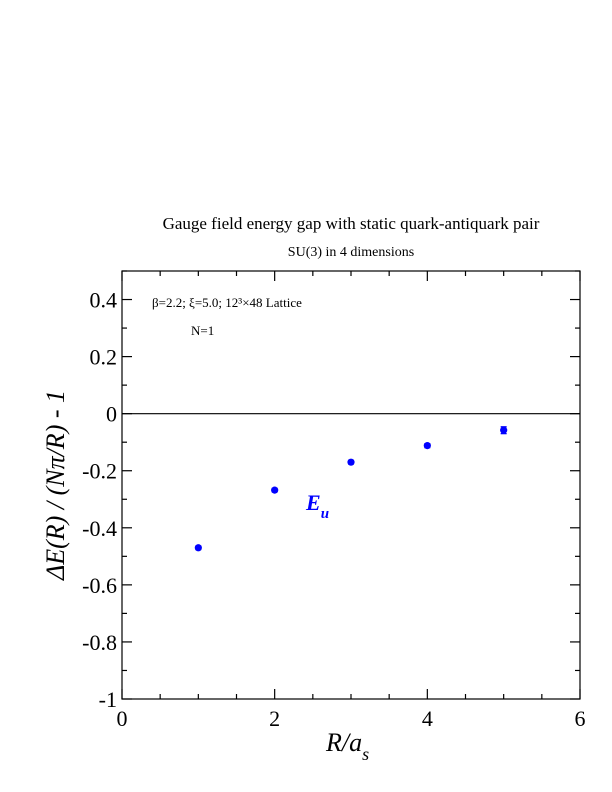 The image size is (612, 792). Describe the element at coordinates (351, 718) in the screenshot. I see `x-tick-labels: 0 2 4 6` at that location.